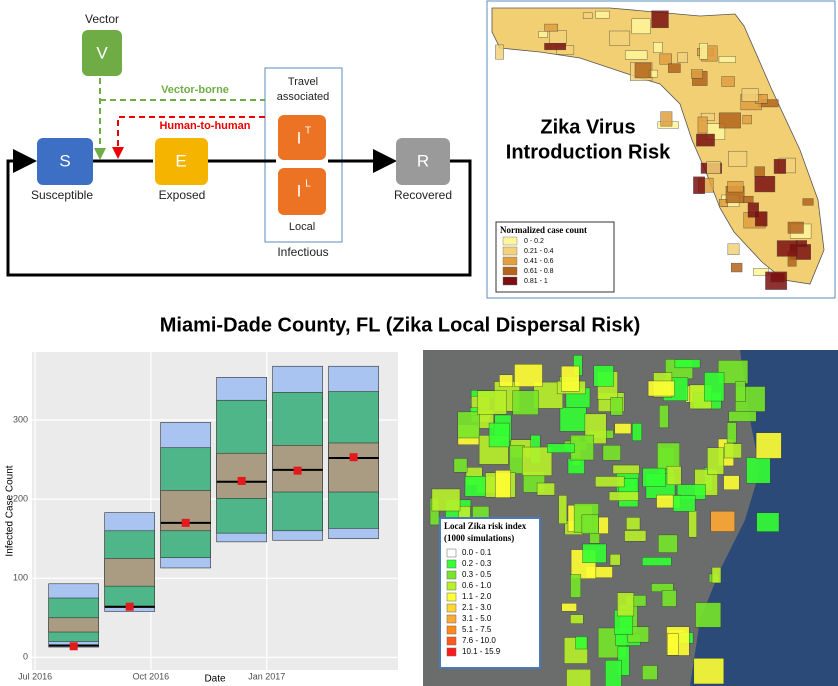 The height and width of the screenshot is (686, 838). Describe the element at coordinates (539, 251) in the screenshot. I see `legend-label: 0.21 - 0.4` at that location.